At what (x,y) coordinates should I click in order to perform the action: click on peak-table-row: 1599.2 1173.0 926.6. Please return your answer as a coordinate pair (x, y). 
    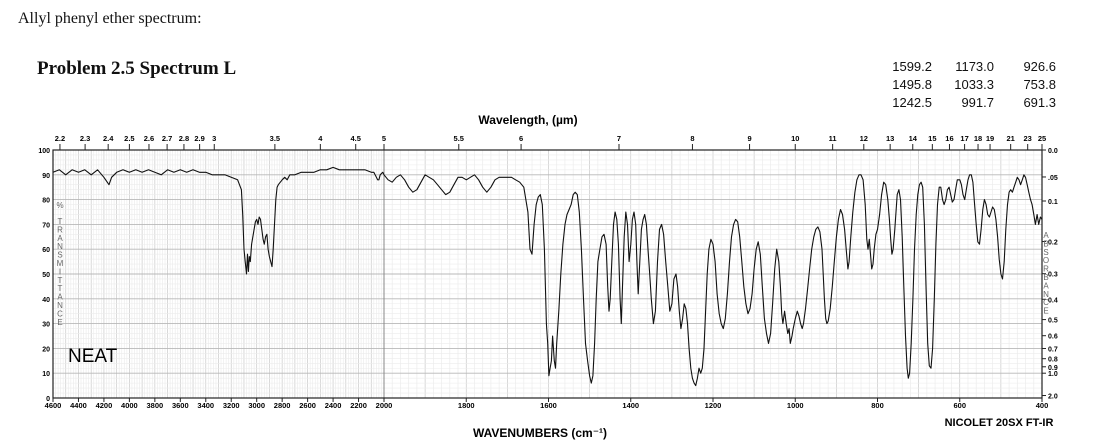
    Looking at the image, I should click on (971, 67).